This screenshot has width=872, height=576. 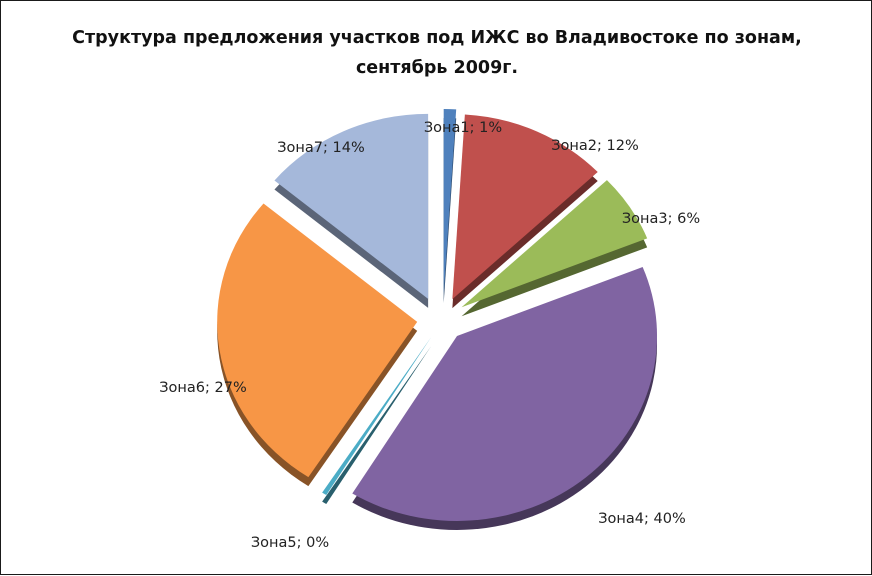 What do you see at coordinates (376, 416) in the screenshot?
I see `pie-slice-зона5` at bounding box center [376, 416].